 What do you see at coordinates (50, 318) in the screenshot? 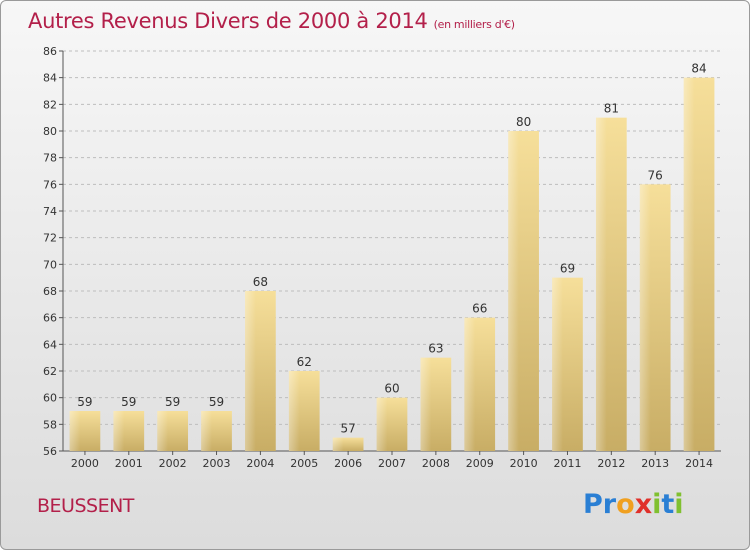
I see `y-tick-label: 66` at bounding box center [50, 318].